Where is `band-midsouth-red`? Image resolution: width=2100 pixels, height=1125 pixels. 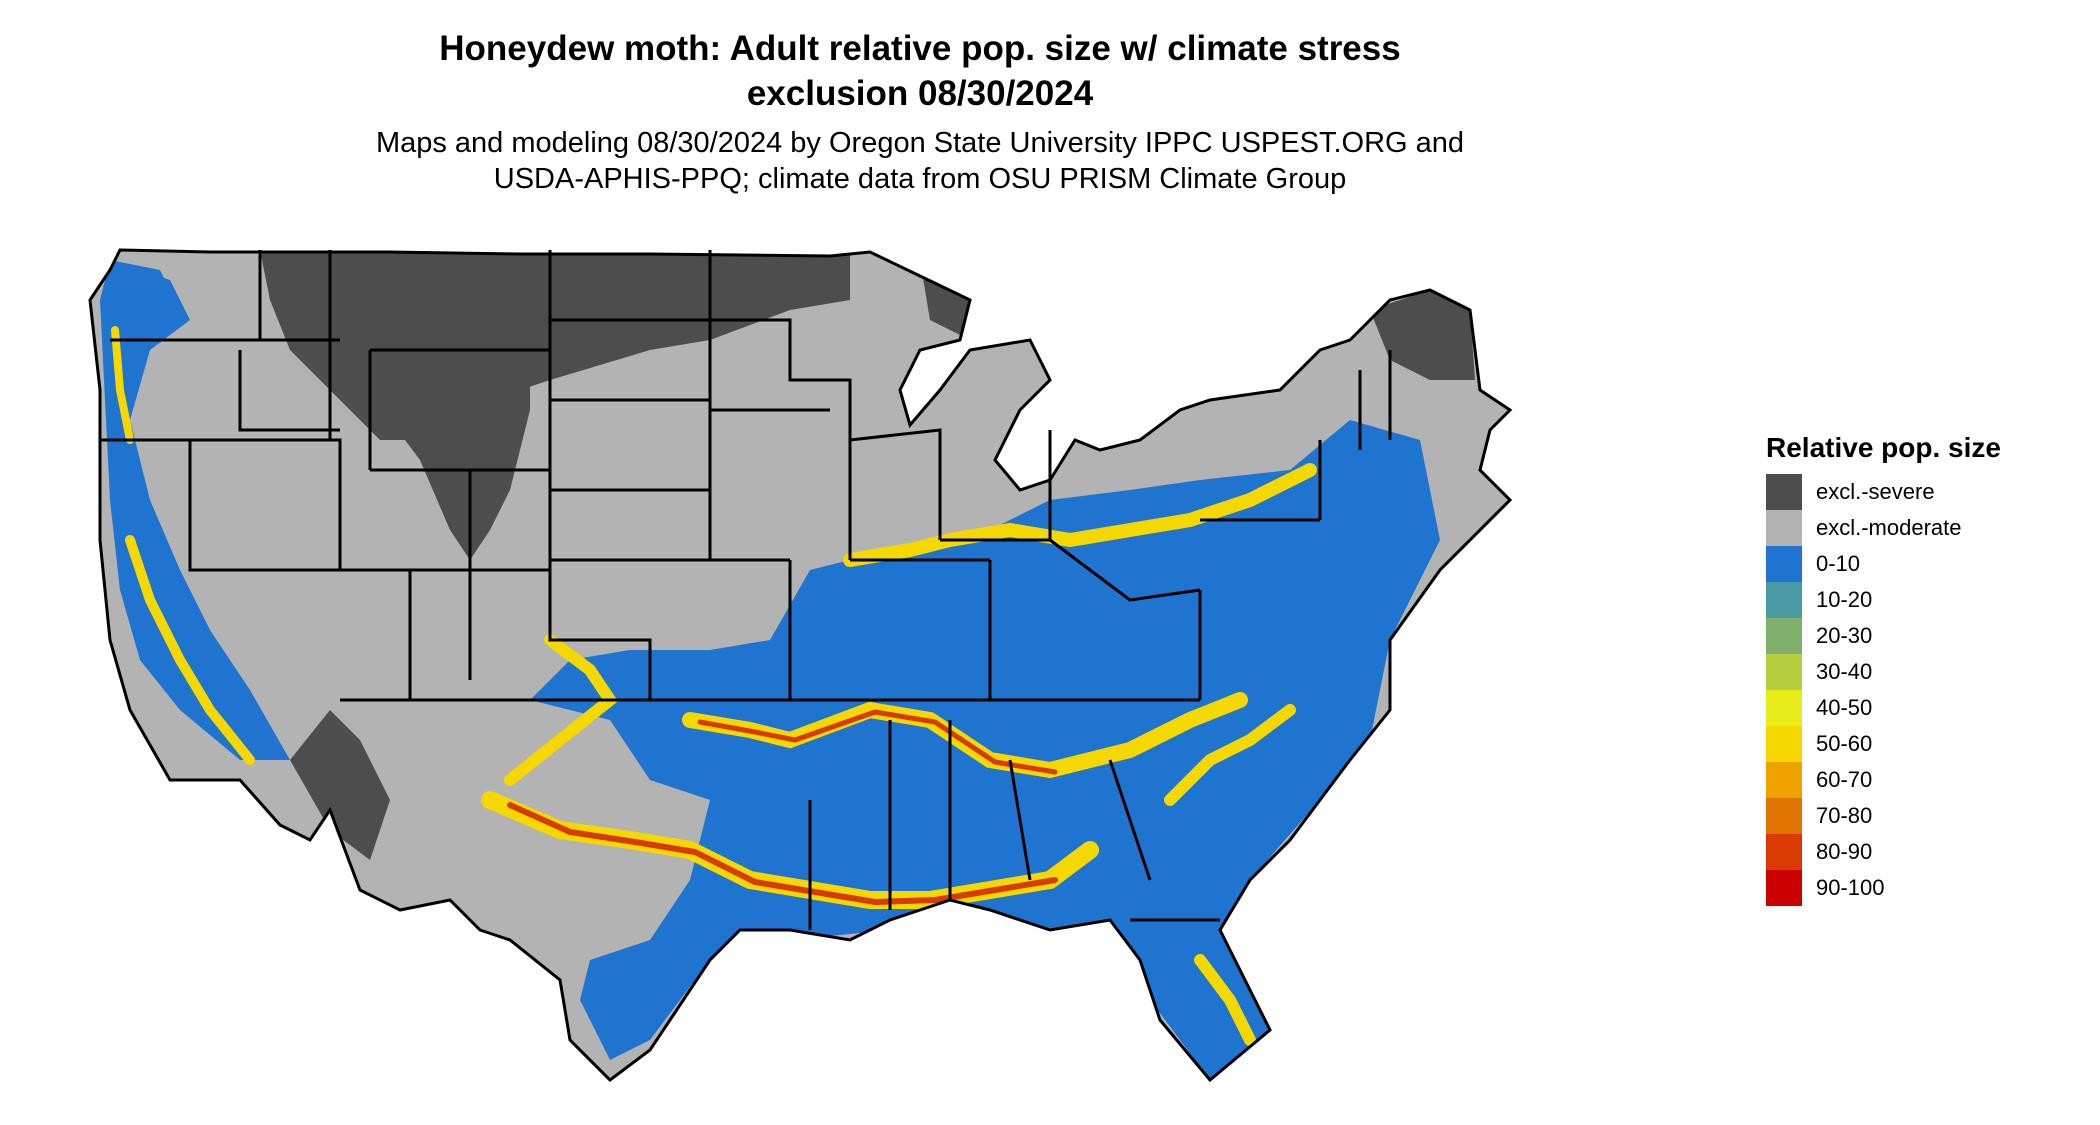 band-midsouth-red is located at coordinates (877, 742).